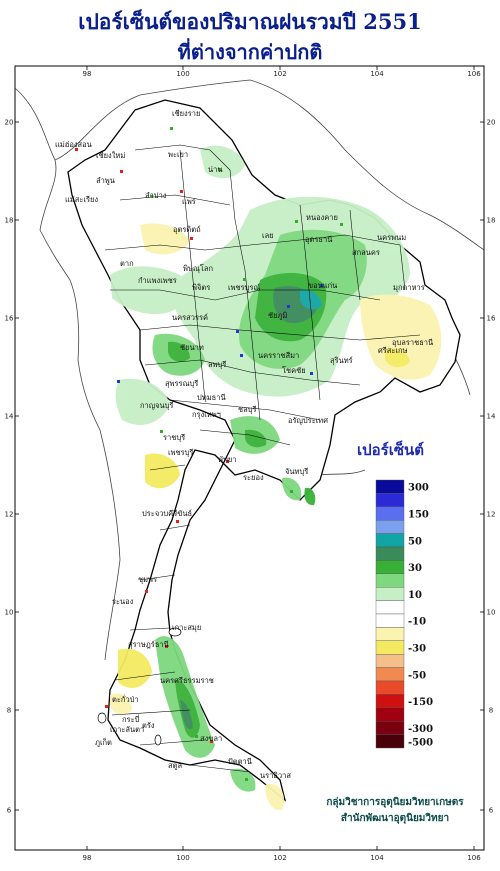 This screenshot has height=871, width=500. I want to click on province-label: ภูเก็ต, so click(103, 742).